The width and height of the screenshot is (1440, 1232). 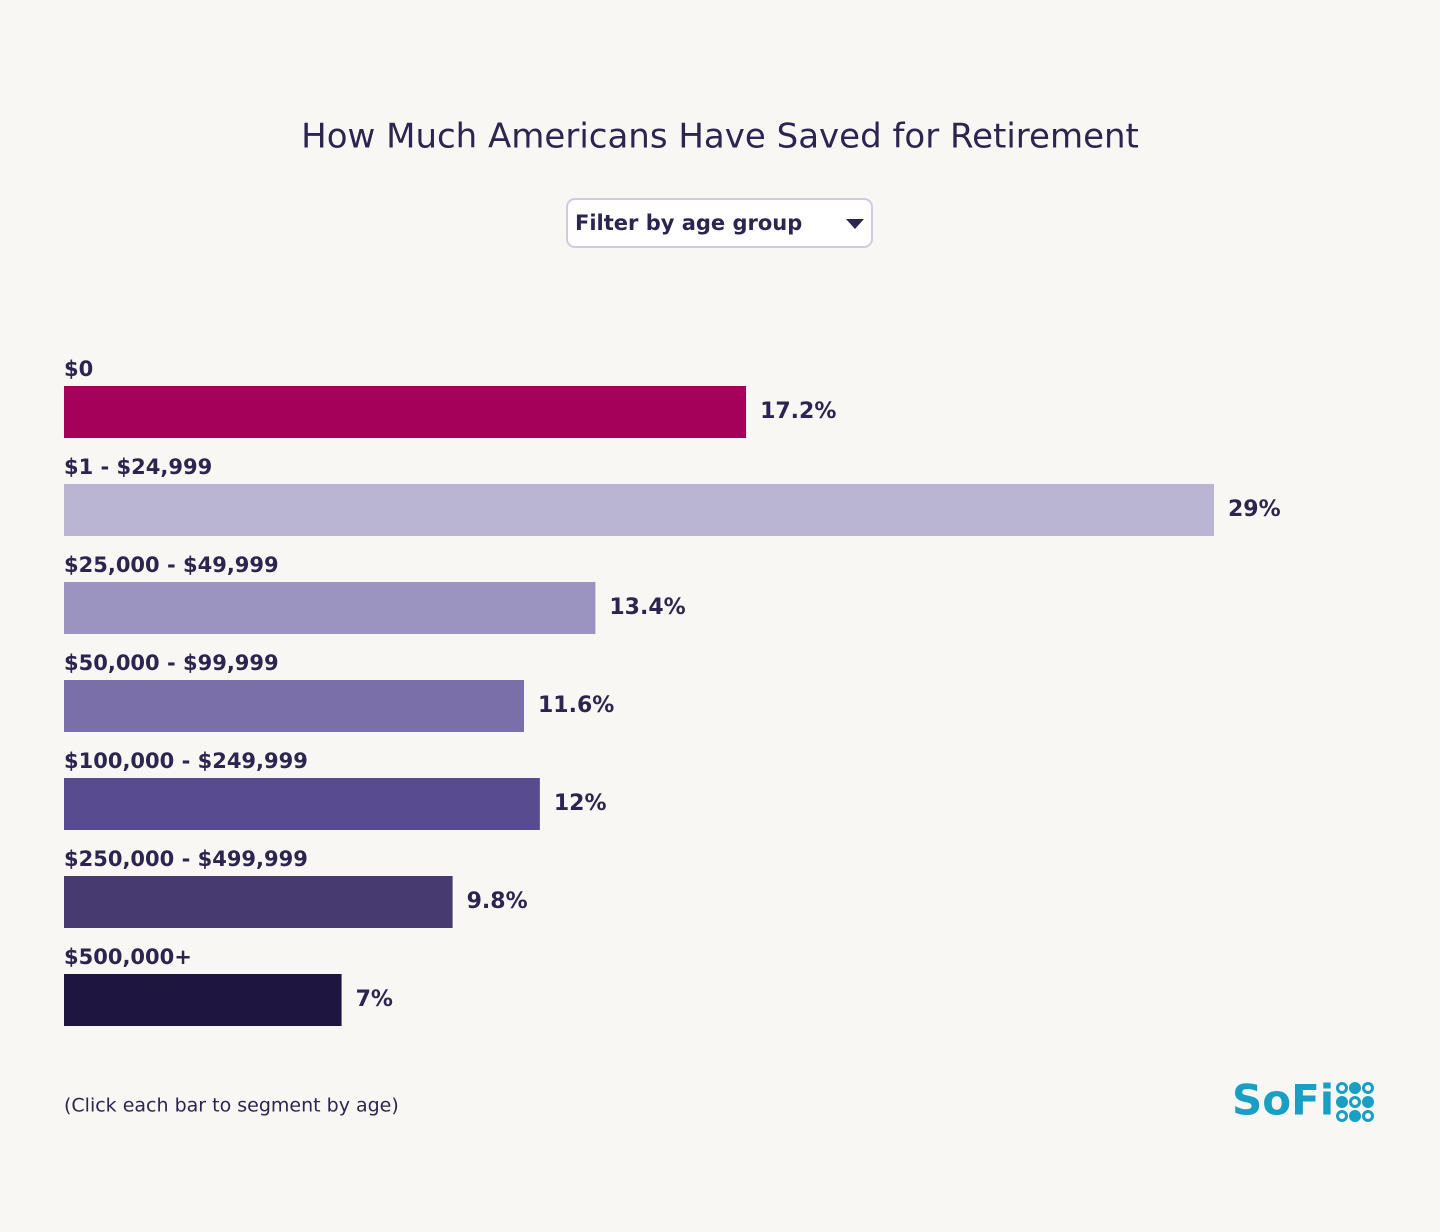 What do you see at coordinates (1355, 1102) in the screenshot?
I see `logo-icon` at bounding box center [1355, 1102].